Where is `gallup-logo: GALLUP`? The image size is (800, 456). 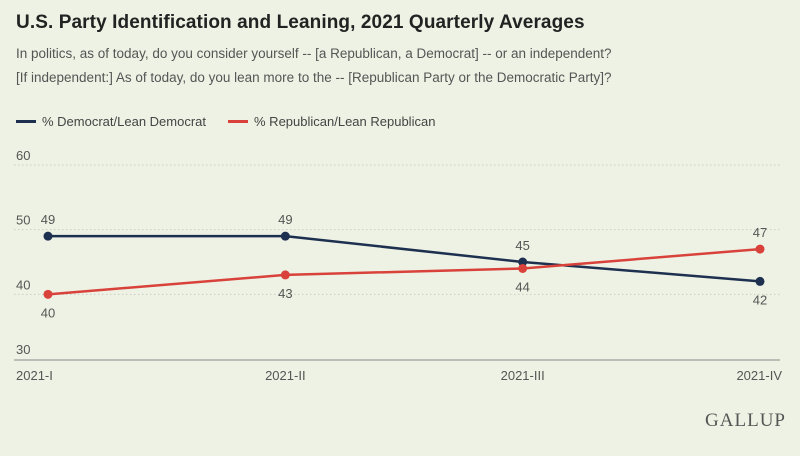 gallup-logo: GALLUP is located at coordinates (745, 420).